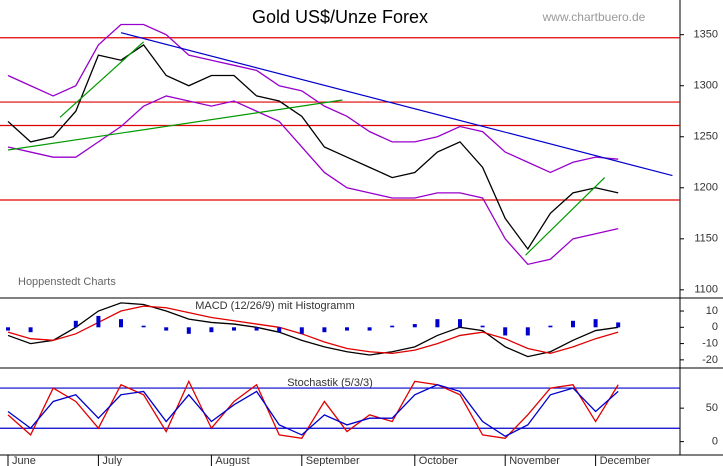 This screenshot has height=466, width=723. What do you see at coordinates (534, 460) in the screenshot?
I see `x-tick-label: November` at bounding box center [534, 460].